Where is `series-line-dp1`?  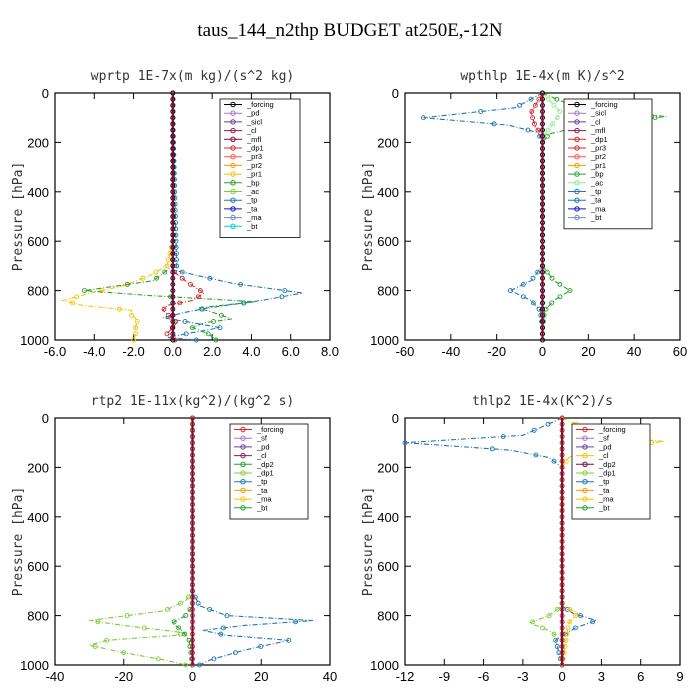 series-line-dp1 is located at coordinates (141, 542).